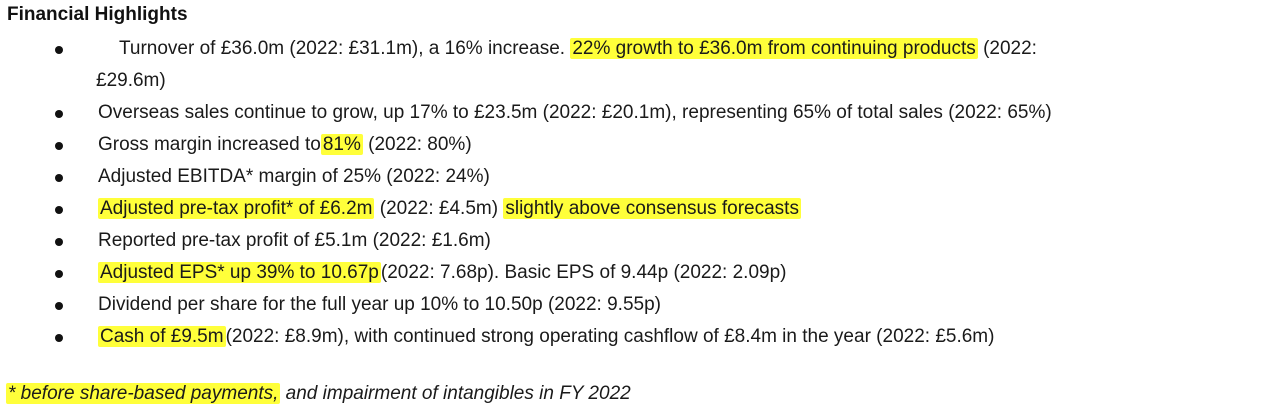 This screenshot has width=1280, height=417. What do you see at coordinates (652, 208) in the screenshot?
I see `highlighted-text: slightly above consensus forecasts` at bounding box center [652, 208].